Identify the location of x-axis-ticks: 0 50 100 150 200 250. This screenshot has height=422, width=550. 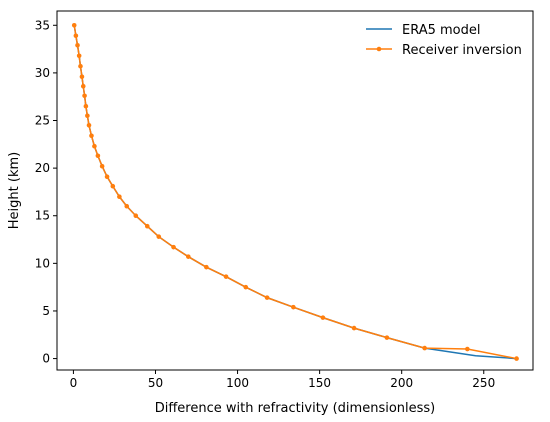
(282, 380).